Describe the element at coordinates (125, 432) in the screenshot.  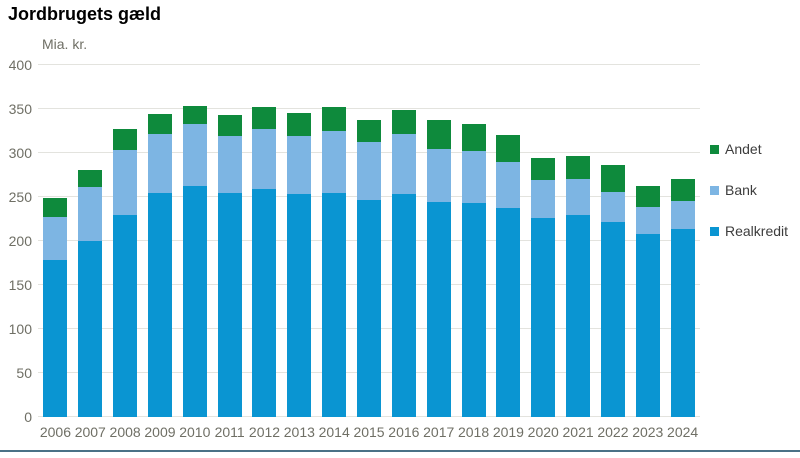
I see `x-axis-label-2008: 2008` at that location.